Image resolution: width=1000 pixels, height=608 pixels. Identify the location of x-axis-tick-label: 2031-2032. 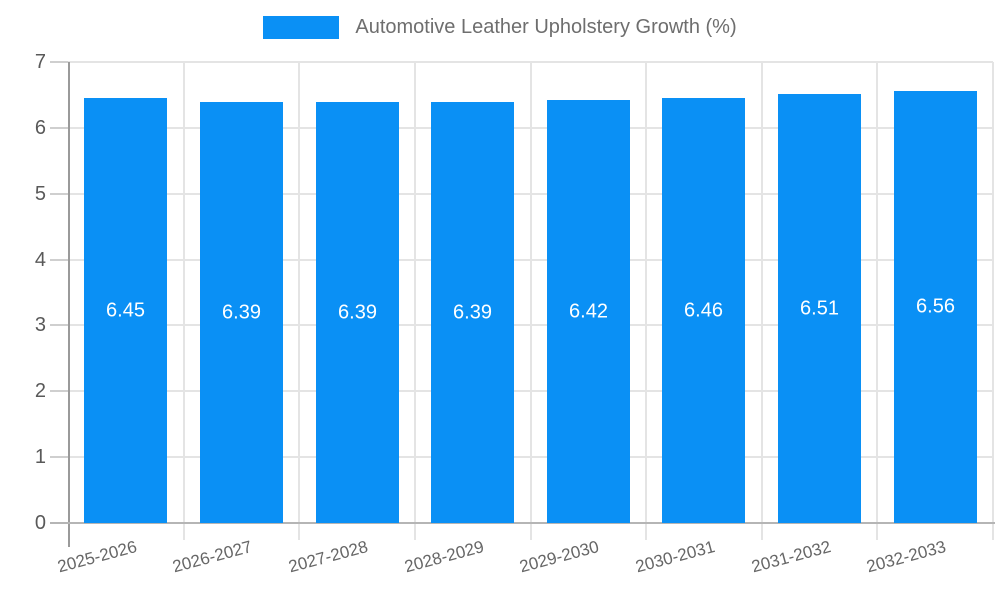
(791, 557).